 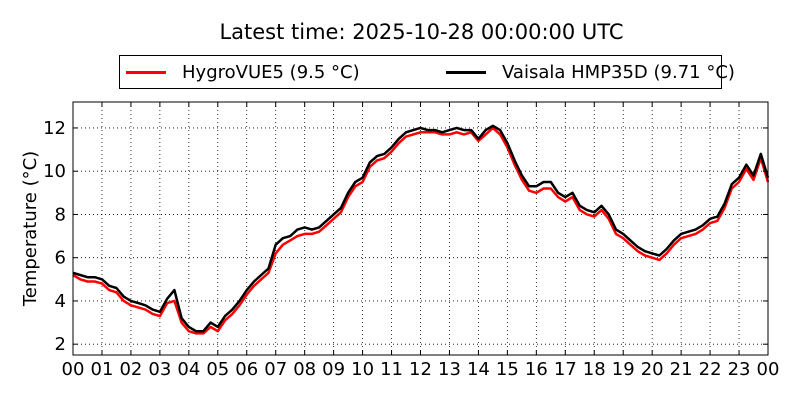 I want to click on x-tick-label: 10, so click(x=362, y=369).